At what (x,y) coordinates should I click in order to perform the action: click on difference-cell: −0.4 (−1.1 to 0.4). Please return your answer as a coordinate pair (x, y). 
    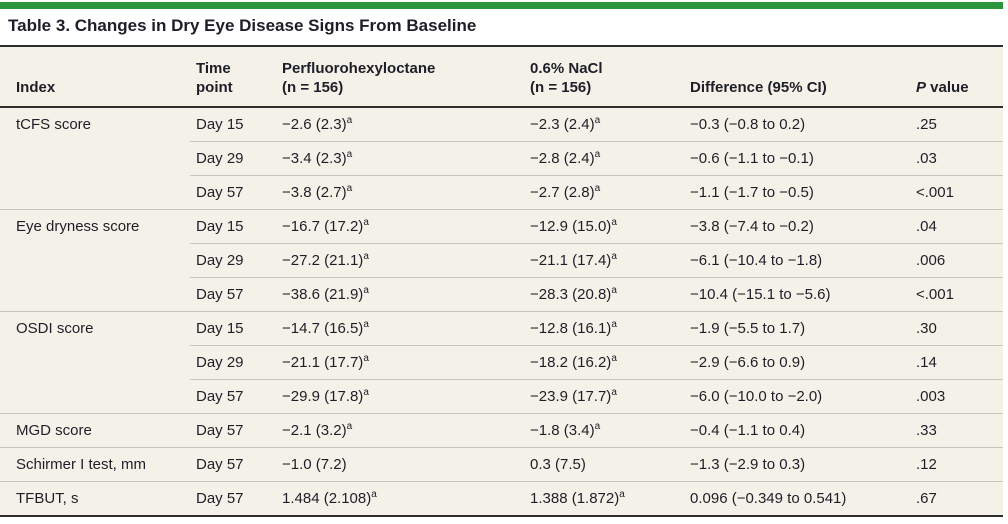
    Looking at the image, I should click on (797, 430).